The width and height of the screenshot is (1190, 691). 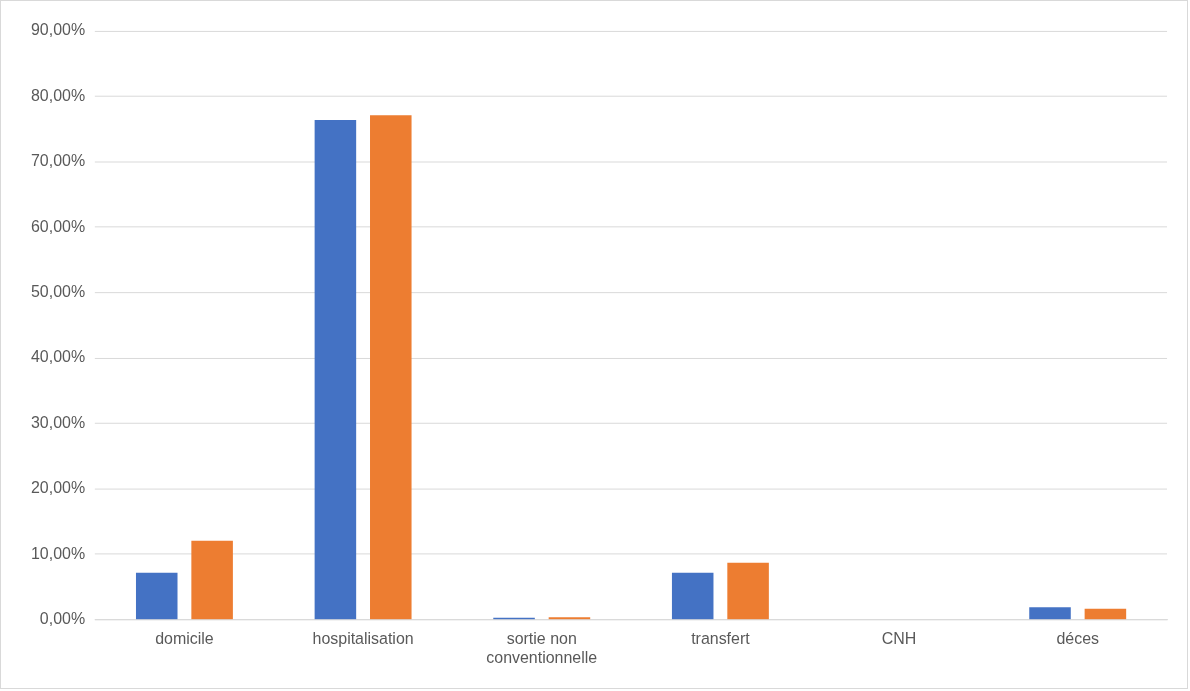 I want to click on y-tick-label: 30,00%, so click(x=58, y=422).